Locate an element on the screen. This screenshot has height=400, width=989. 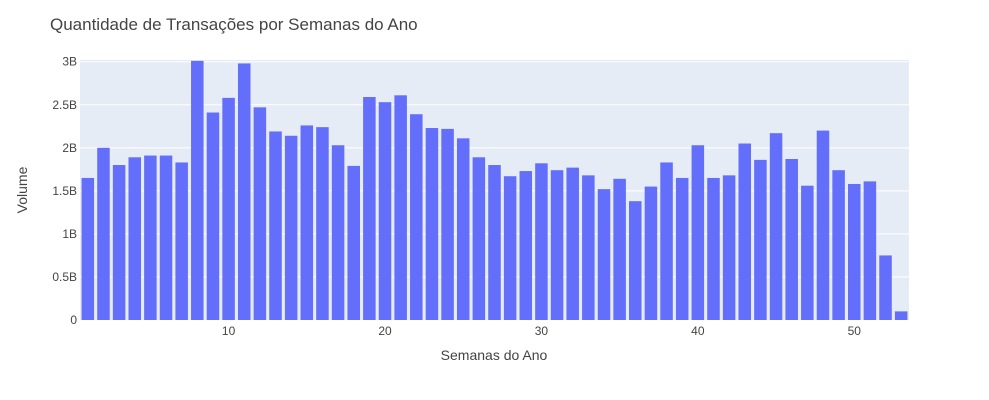
x-tick-label: 30 is located at coordinates (542, 331).